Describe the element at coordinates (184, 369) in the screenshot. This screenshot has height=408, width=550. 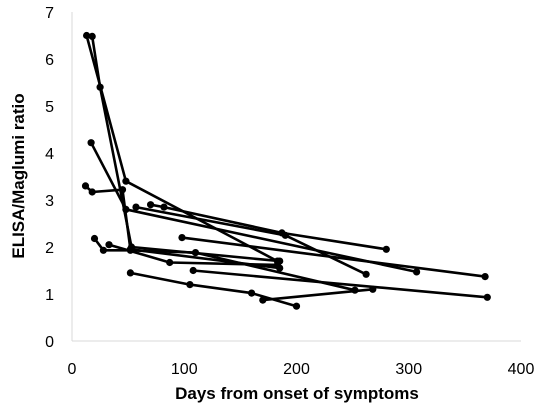
I see `x-tick-label: 100` at that location.